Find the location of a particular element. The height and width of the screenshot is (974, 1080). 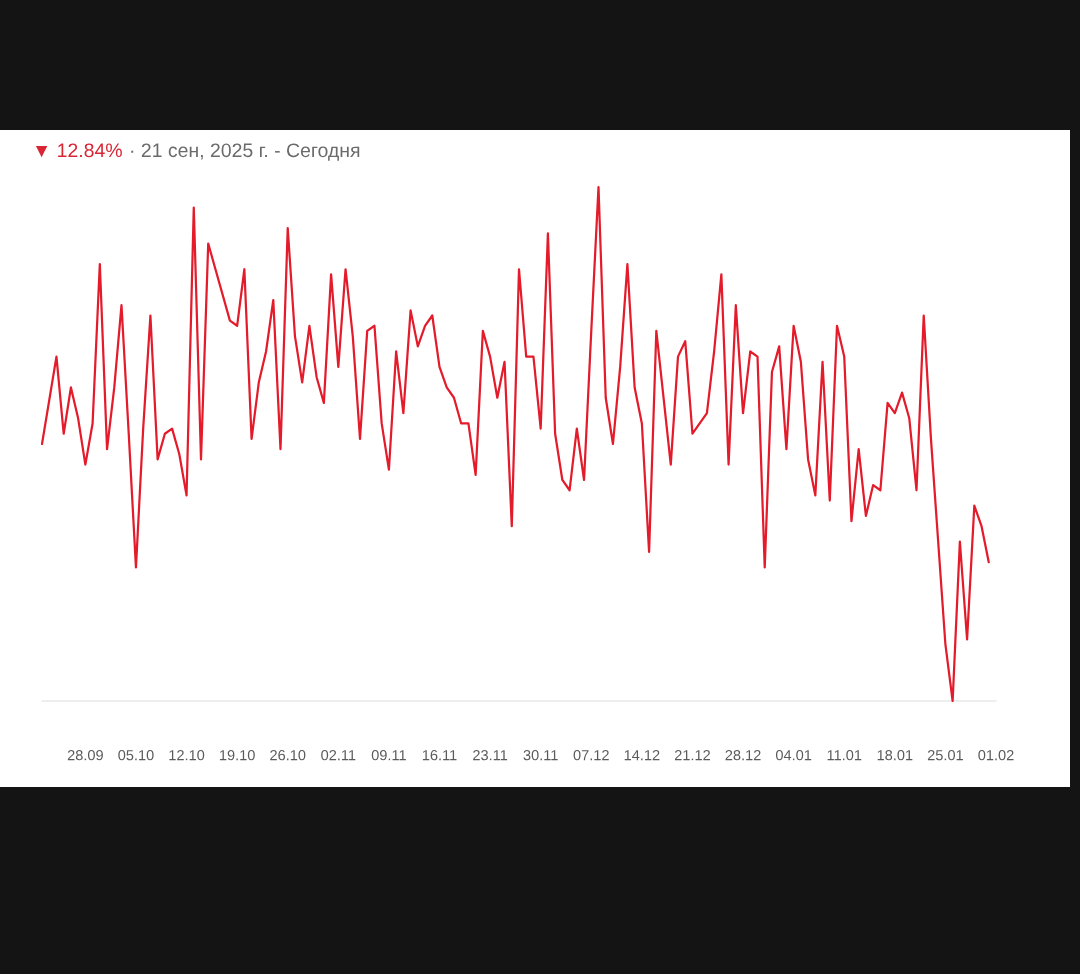

x-tick-label: 16.11 is located at coordinates (439, 755).